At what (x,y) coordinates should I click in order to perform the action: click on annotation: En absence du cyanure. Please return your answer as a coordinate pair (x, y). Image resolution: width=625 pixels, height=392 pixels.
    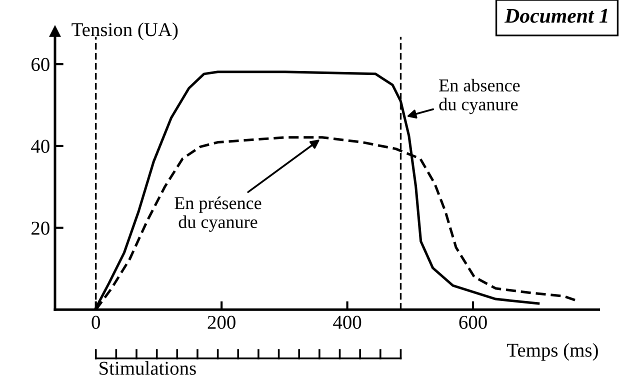
    Looking at the image, I should click on (479, 96).